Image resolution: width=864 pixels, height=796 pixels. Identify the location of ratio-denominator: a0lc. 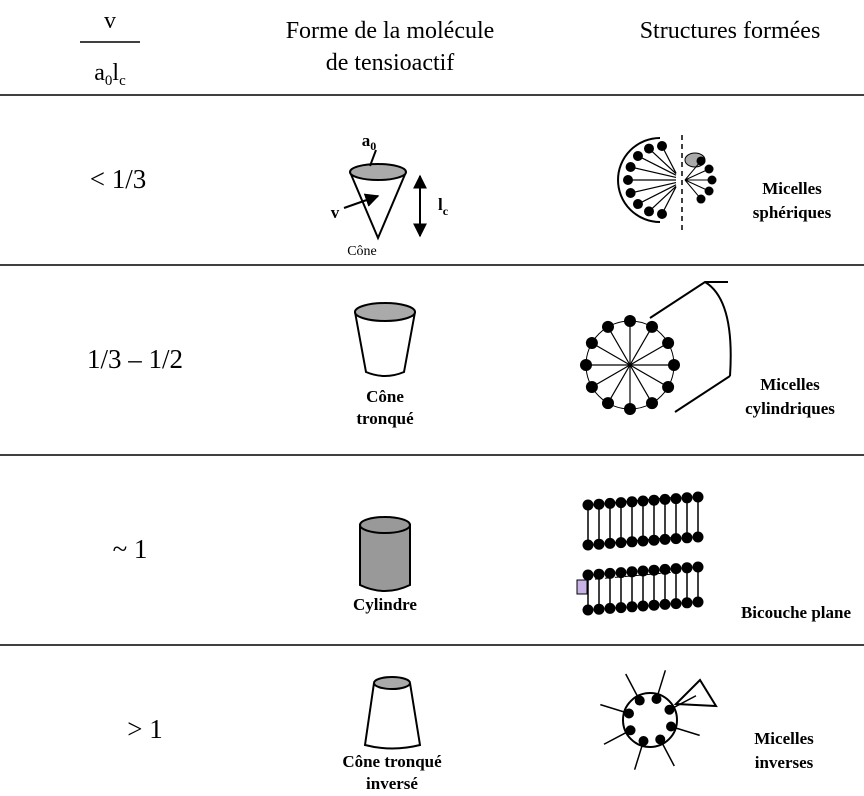
(110, 74).